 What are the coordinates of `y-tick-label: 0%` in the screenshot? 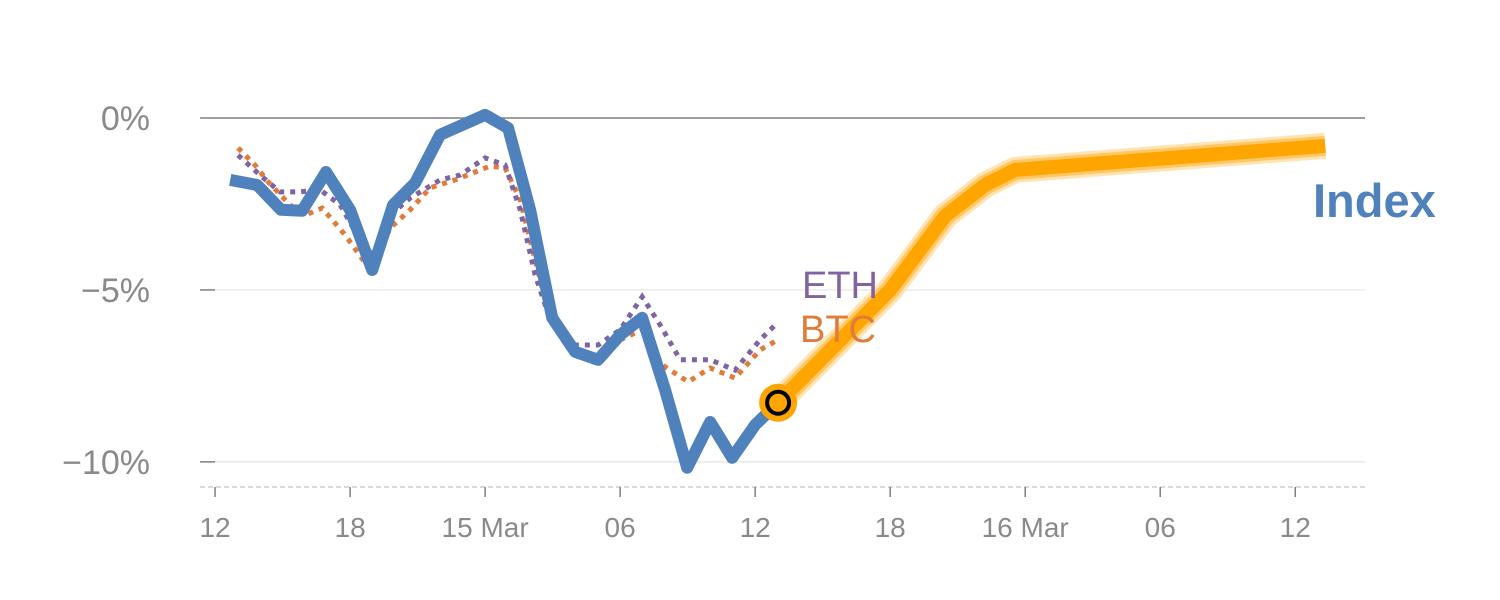 It's located at (125, 119).